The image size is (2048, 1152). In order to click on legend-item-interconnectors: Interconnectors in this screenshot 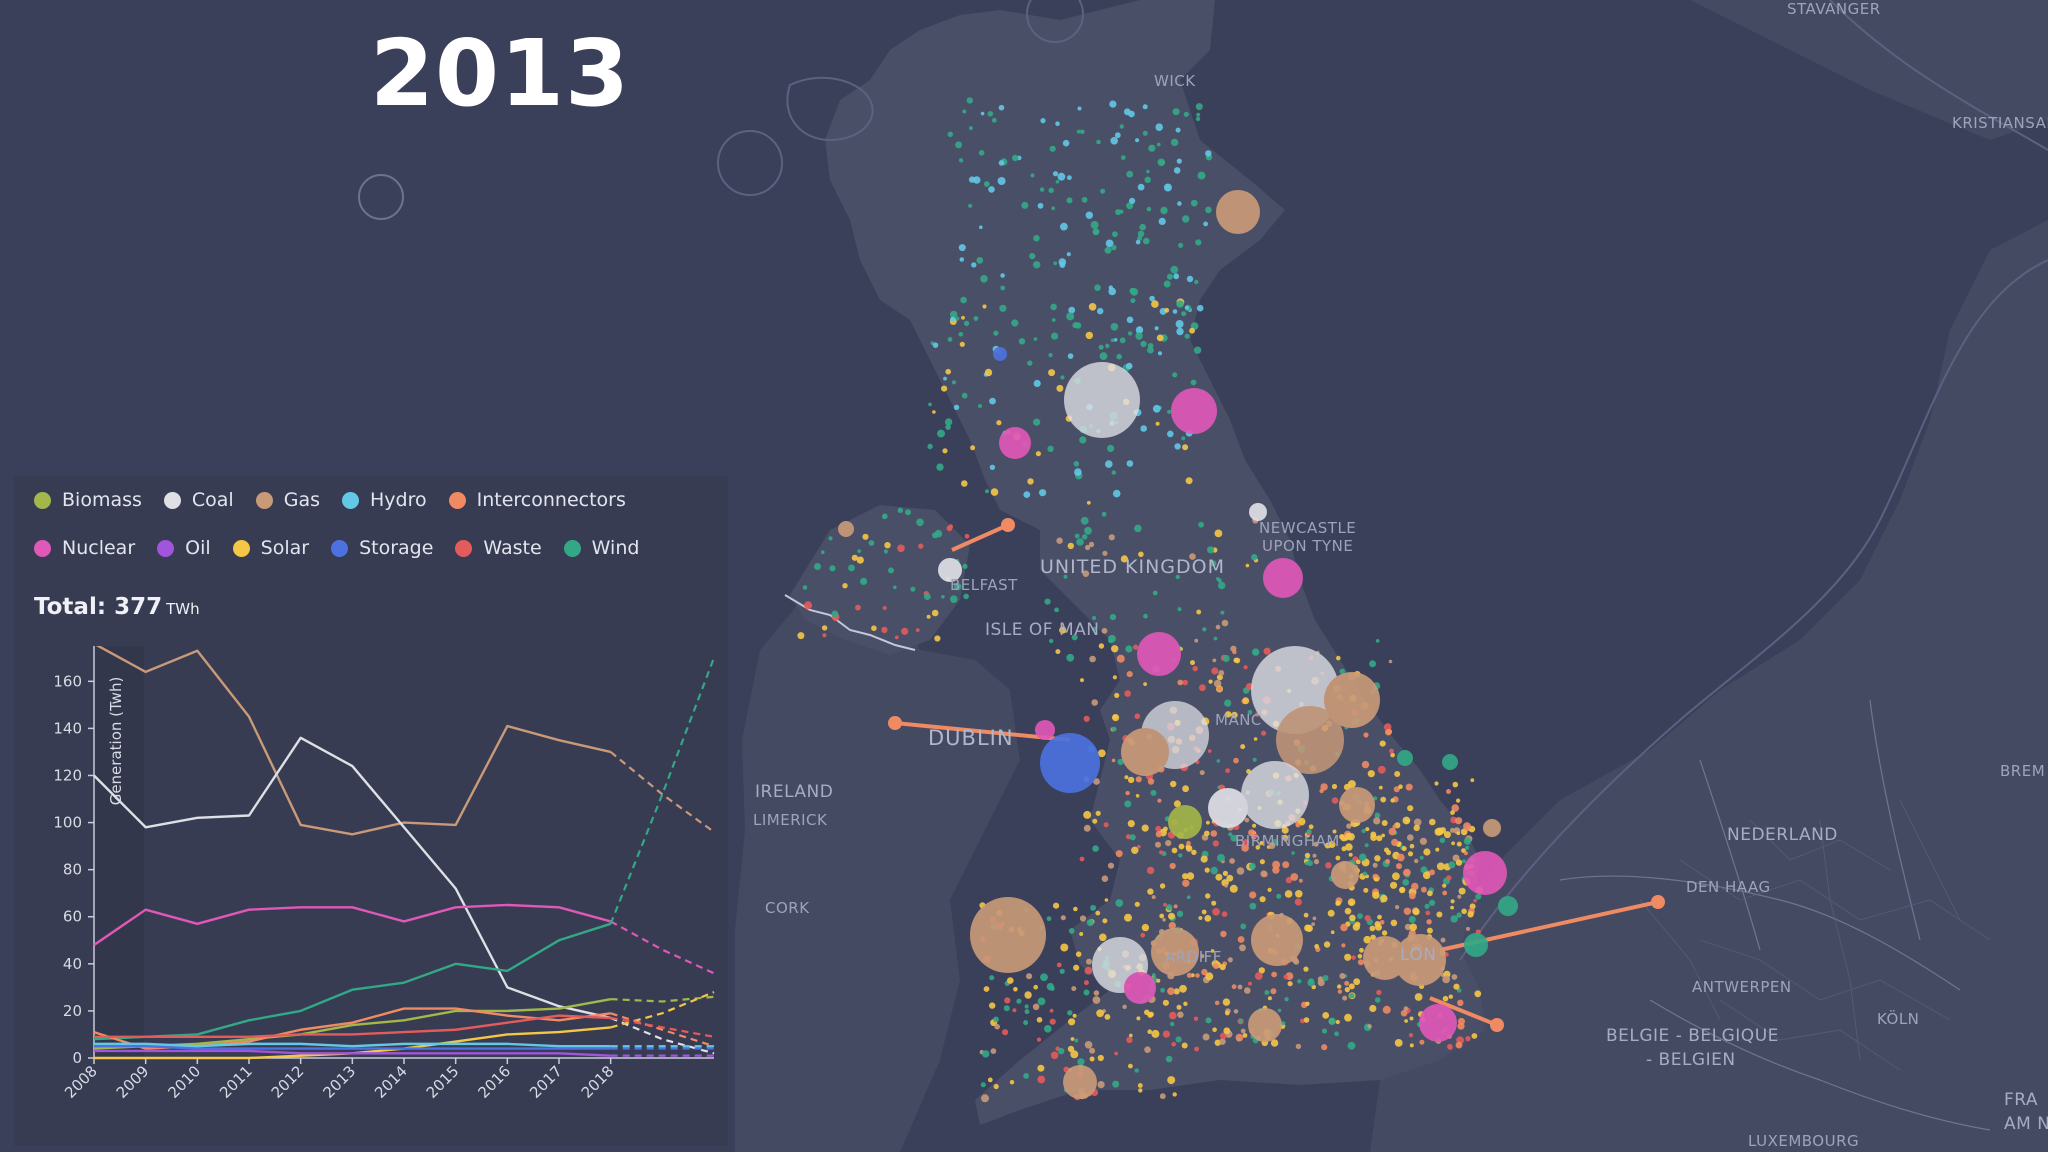, I will do `click(537, 500)`.